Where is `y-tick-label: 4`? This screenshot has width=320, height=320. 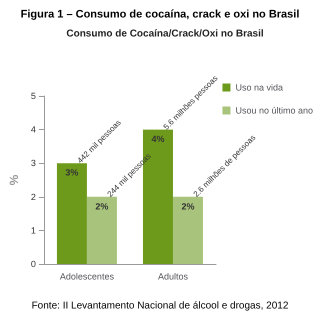 y-tick-label: 4 is located at coordinates (33, 129).